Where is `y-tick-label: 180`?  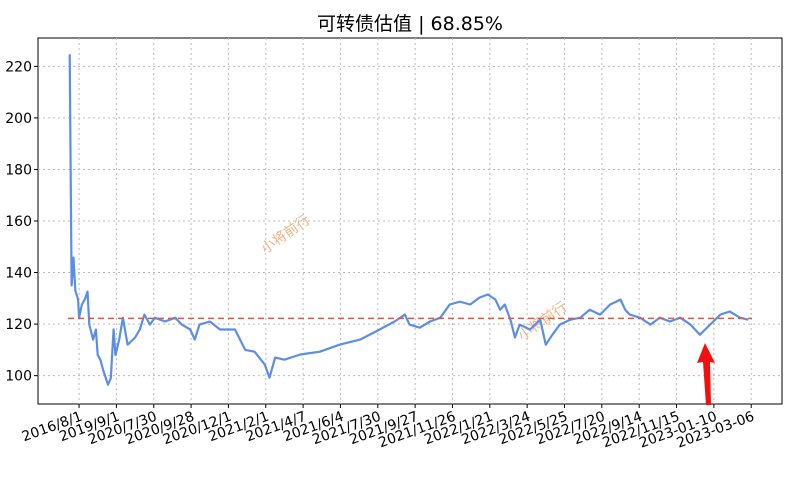 y-tick-label: 180 is located at coordinates (18, 170).